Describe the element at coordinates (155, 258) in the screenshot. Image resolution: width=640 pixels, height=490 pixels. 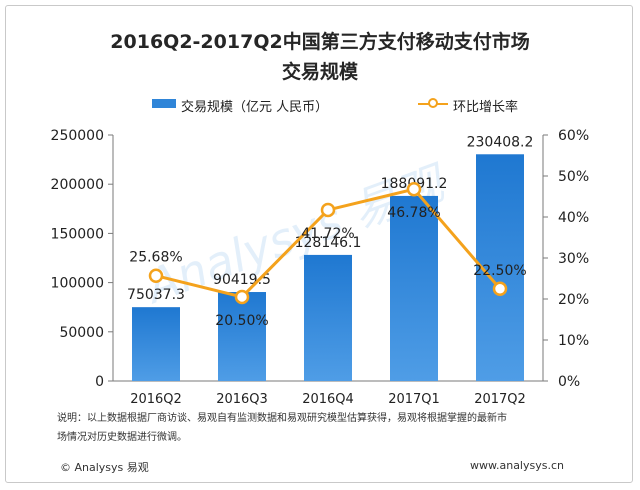
I see `growth-value-label: 25.68%` at that location.